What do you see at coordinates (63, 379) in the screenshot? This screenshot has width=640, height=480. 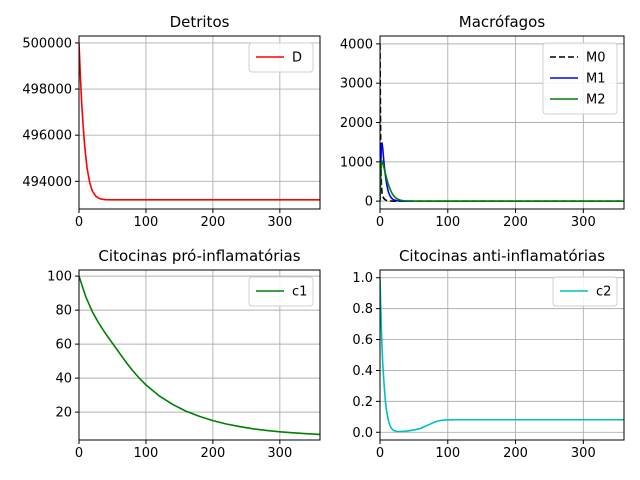 I see `y-tick-label: 40` at bounding box center [63, 379].